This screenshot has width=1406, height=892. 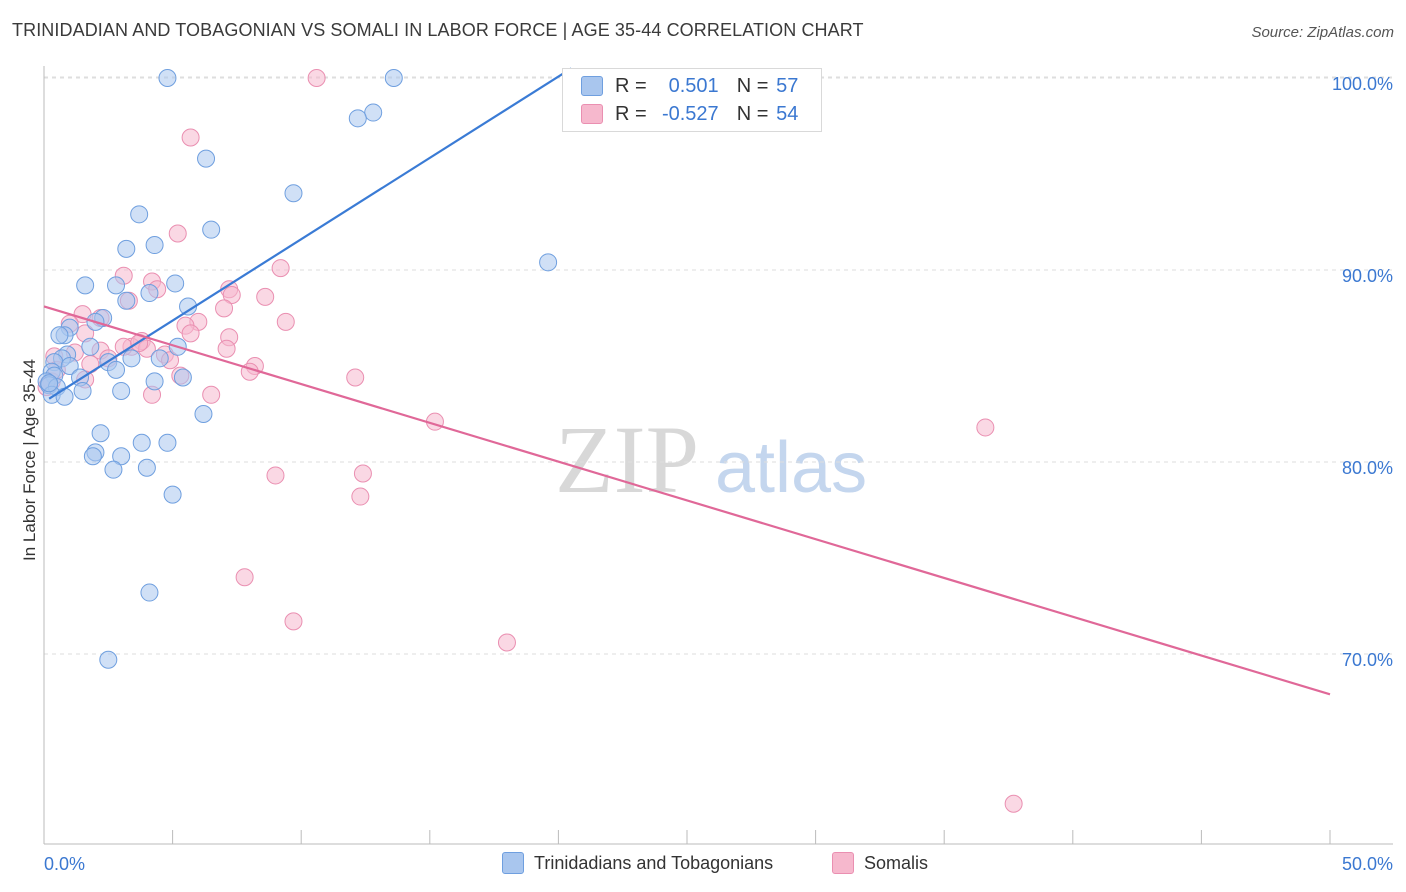 I want to click on source-label: Source: ZipAtlas.com, so click(x=1322, y=32).